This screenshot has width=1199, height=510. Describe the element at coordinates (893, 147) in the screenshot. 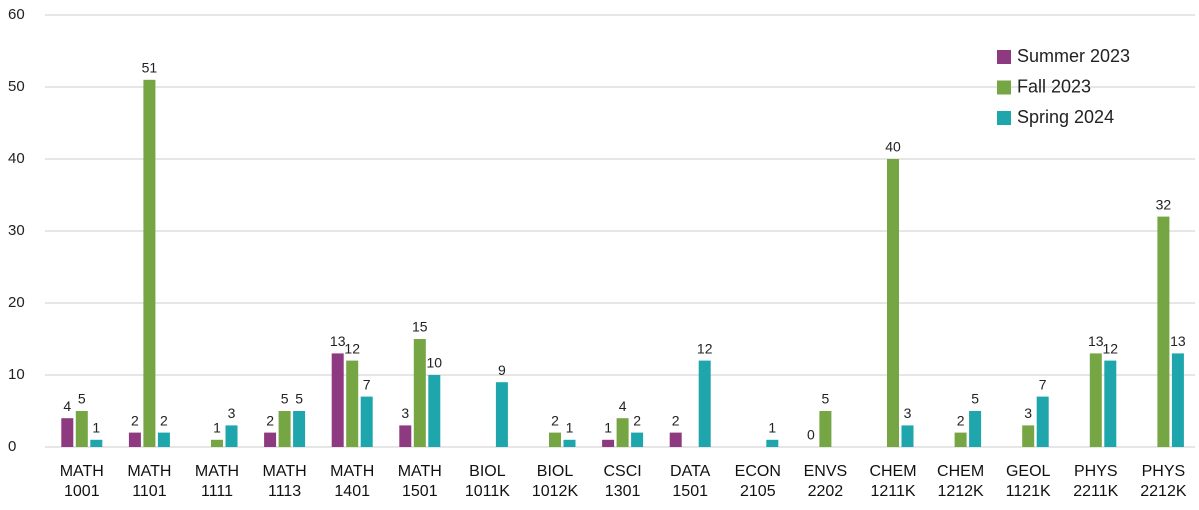

I see `value-label: 40` at that location.